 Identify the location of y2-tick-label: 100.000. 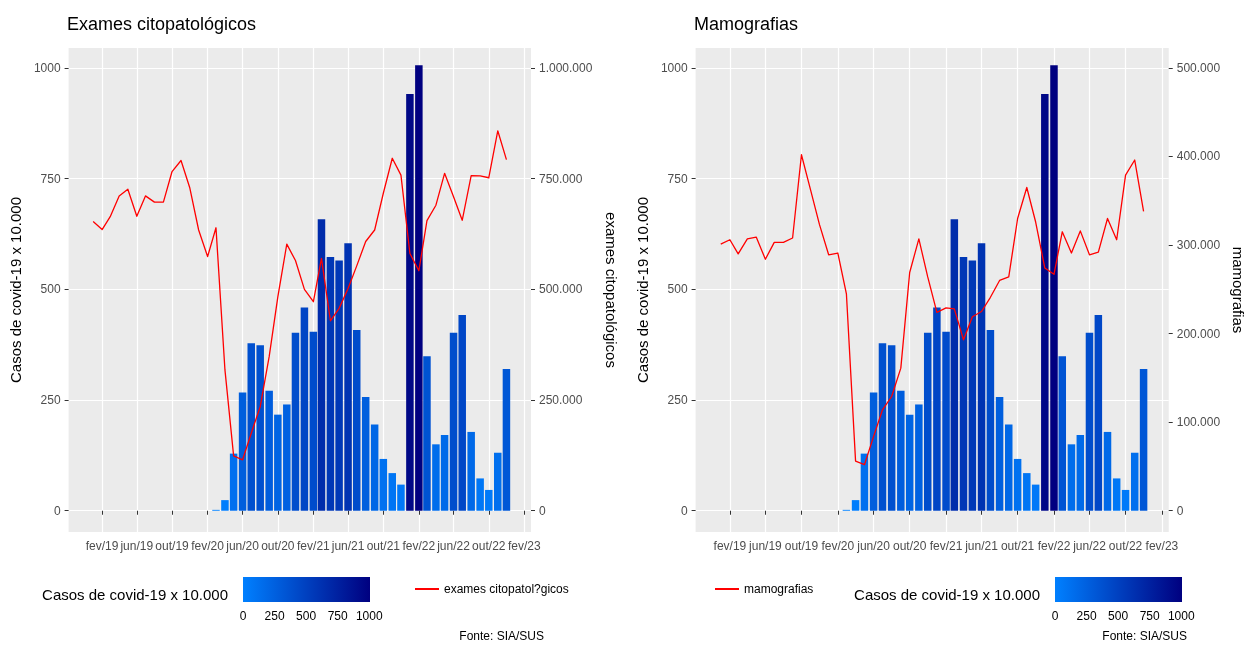
(1198, 422).